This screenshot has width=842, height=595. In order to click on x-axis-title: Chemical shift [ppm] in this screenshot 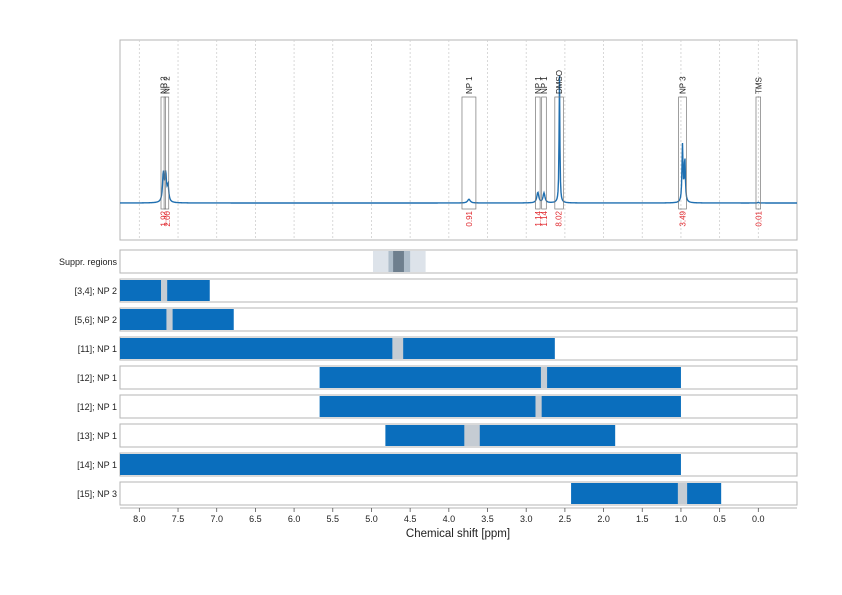, I will do `click(458, 534)`.